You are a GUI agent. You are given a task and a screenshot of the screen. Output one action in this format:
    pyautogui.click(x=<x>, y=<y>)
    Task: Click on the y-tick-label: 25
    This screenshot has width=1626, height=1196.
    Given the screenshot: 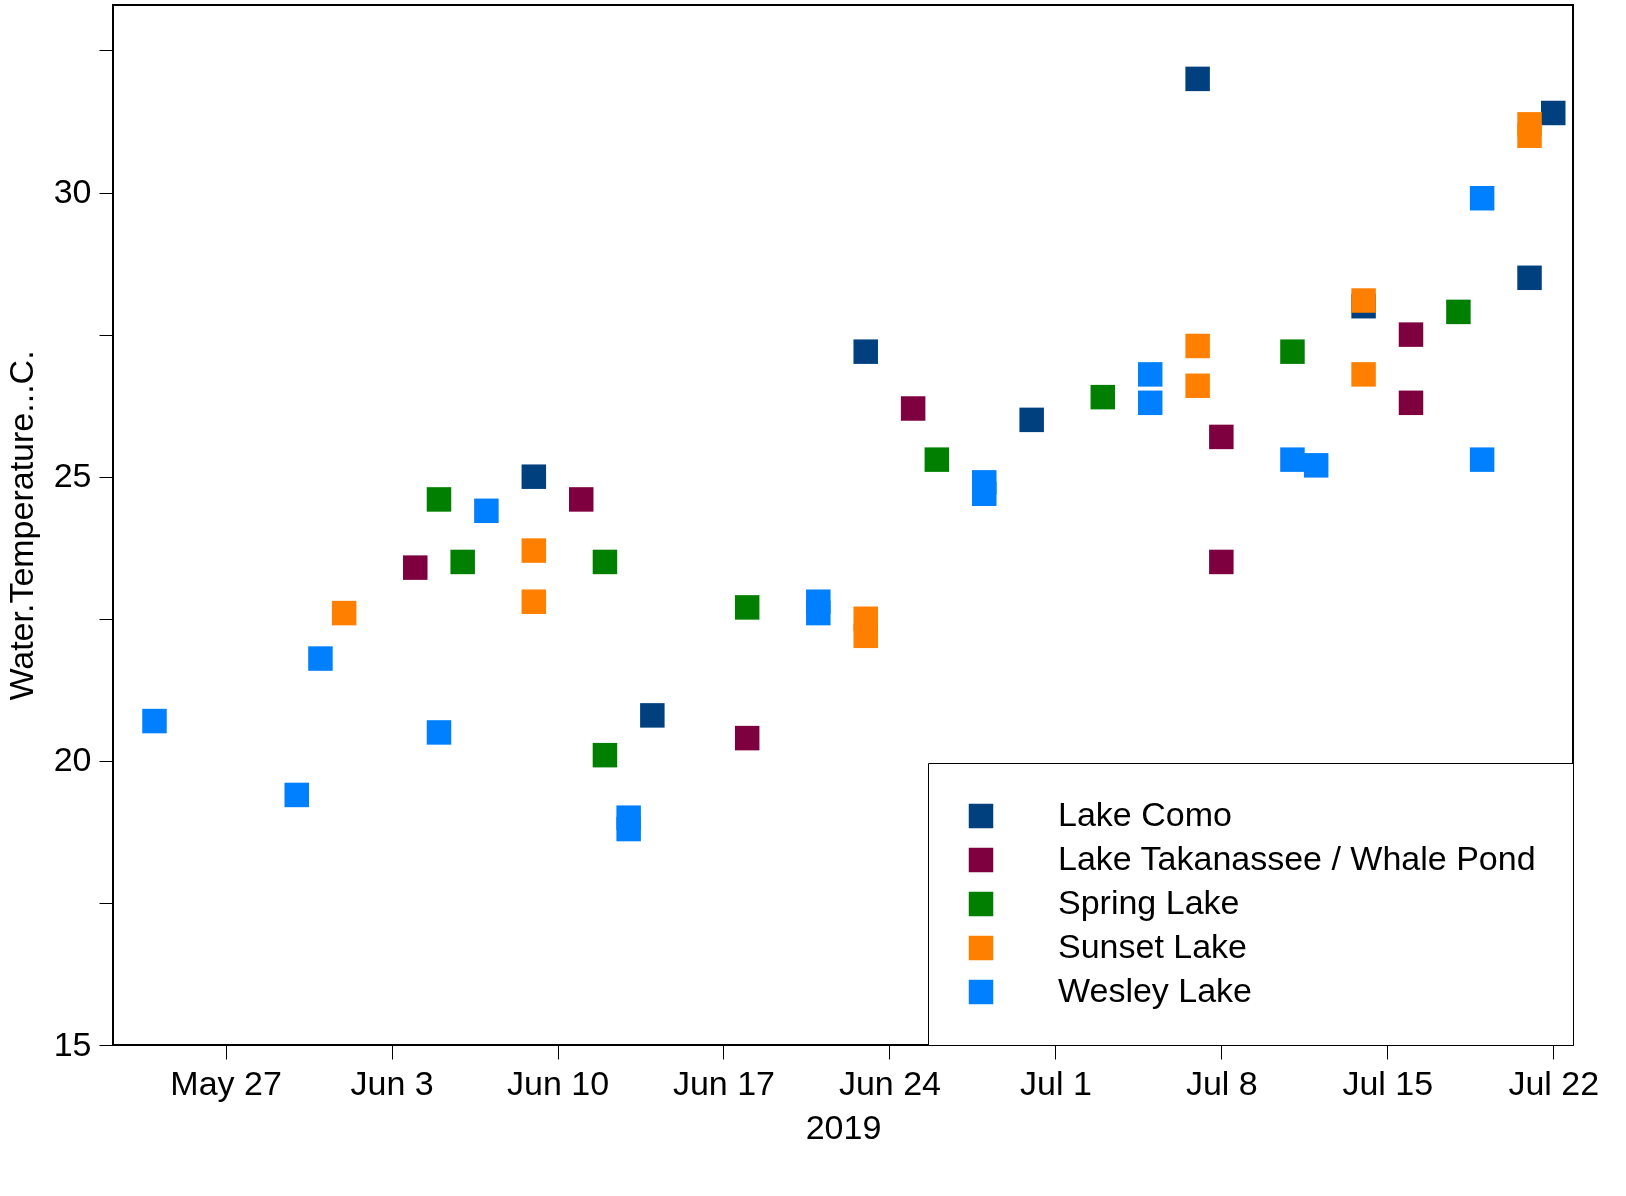 What is the action you would take?
    pyautogui.click(x=72, y=475)
    